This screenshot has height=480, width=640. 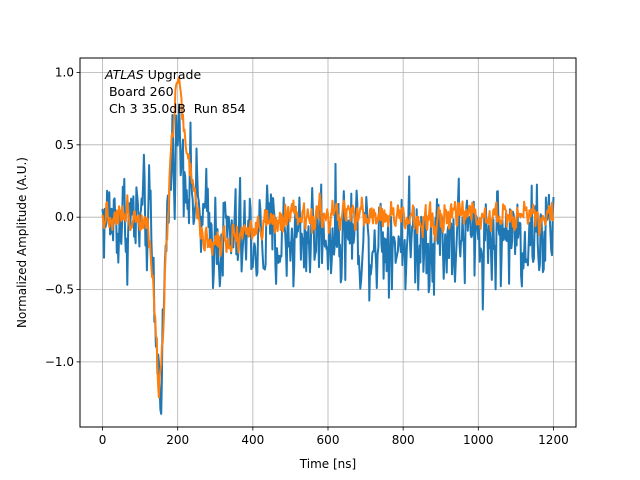 I want to click on x-tick-label: 1000, so click(x=478, y=440).